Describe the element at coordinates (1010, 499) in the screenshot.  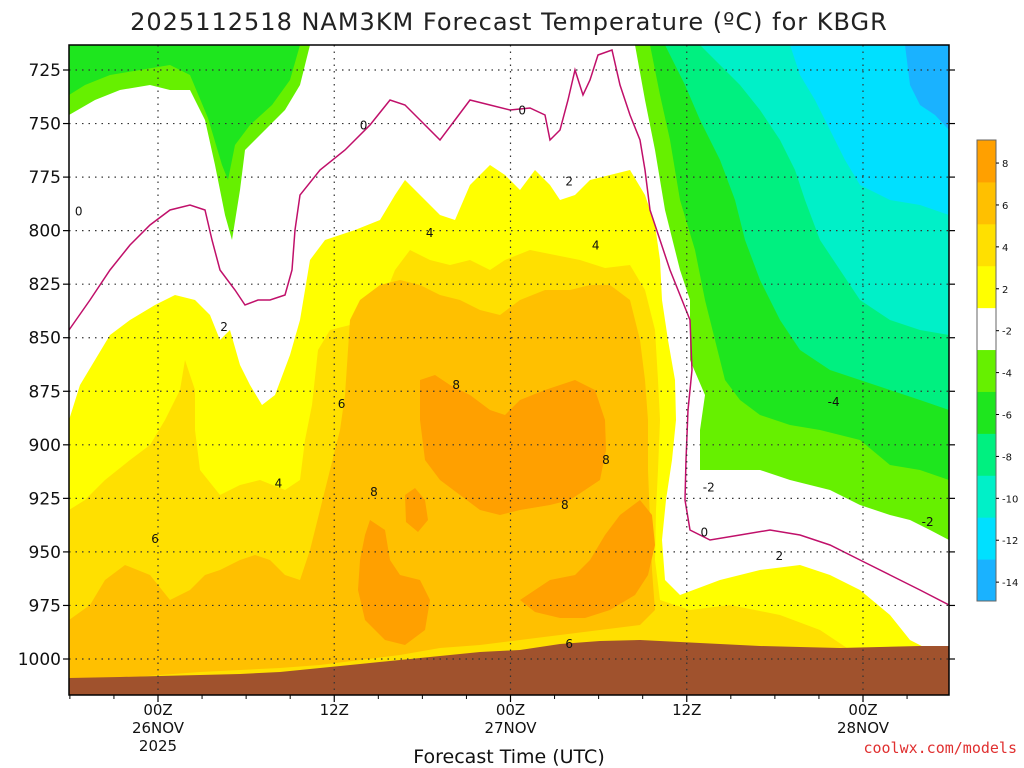
I see `colorbar-tick-label: -10` at that location.